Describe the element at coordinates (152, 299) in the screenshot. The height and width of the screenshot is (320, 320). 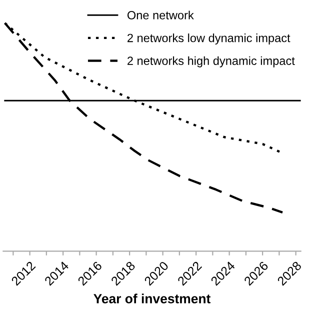
I see `x-axis-title: Year of investment` at that location.